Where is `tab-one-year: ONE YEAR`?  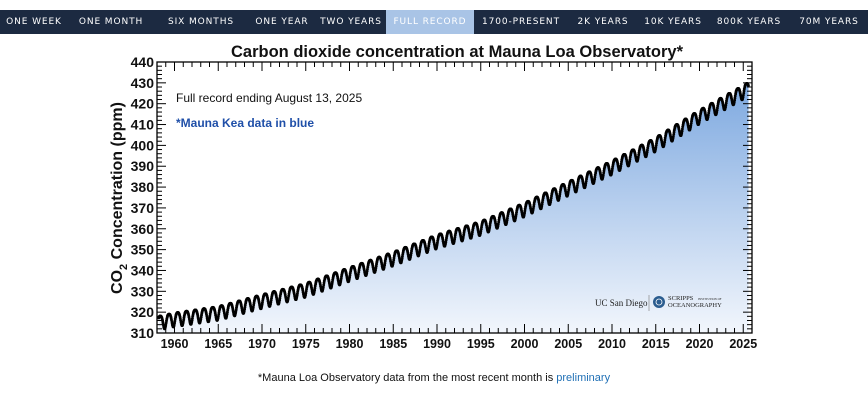
tab-one-year: ONE YEAR is located at coordinates (282, 22).